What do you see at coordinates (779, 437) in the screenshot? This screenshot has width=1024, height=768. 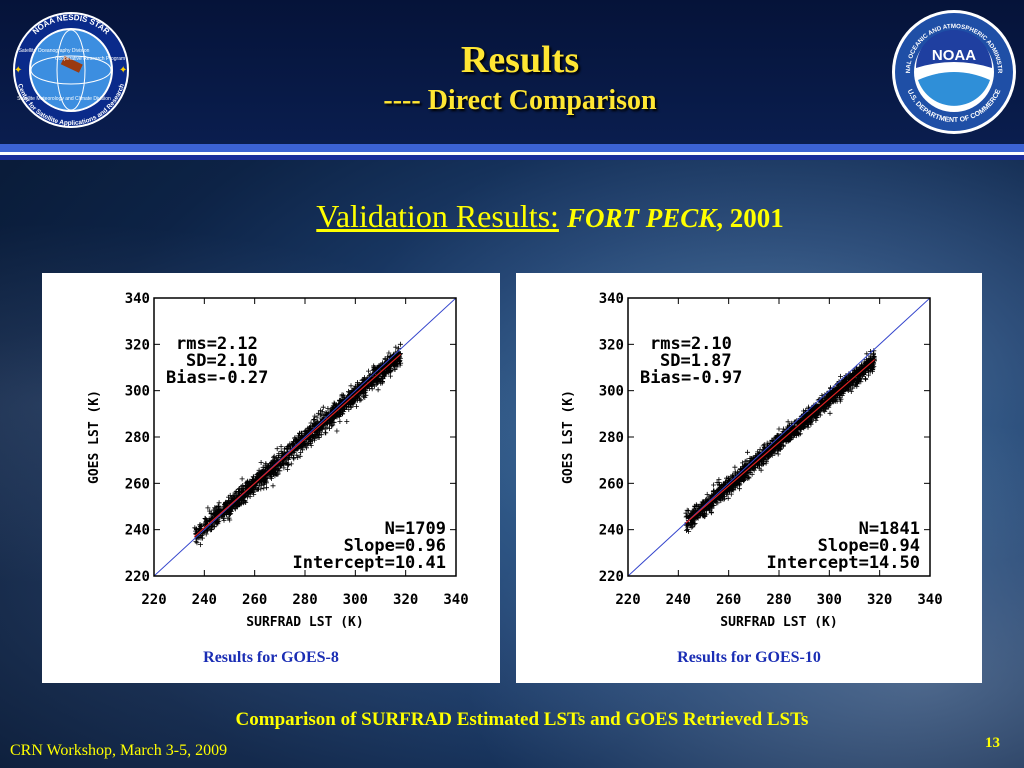 I see `one-to-one-line` at bounding box center [779, 437].